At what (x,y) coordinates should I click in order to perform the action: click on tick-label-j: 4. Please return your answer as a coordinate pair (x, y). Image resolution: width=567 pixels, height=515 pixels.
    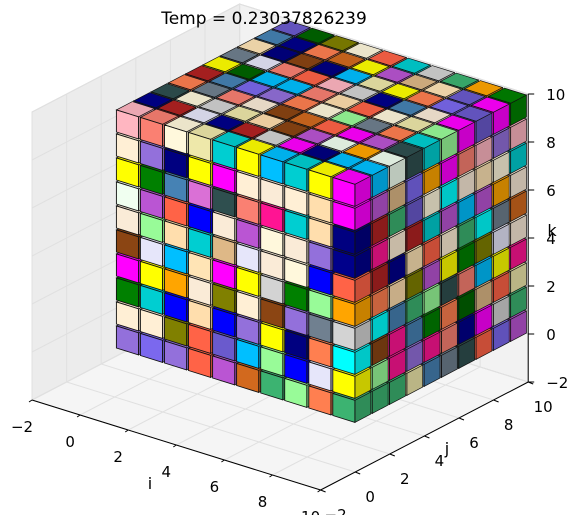
    Looking at the image, I should click on (440, 461).